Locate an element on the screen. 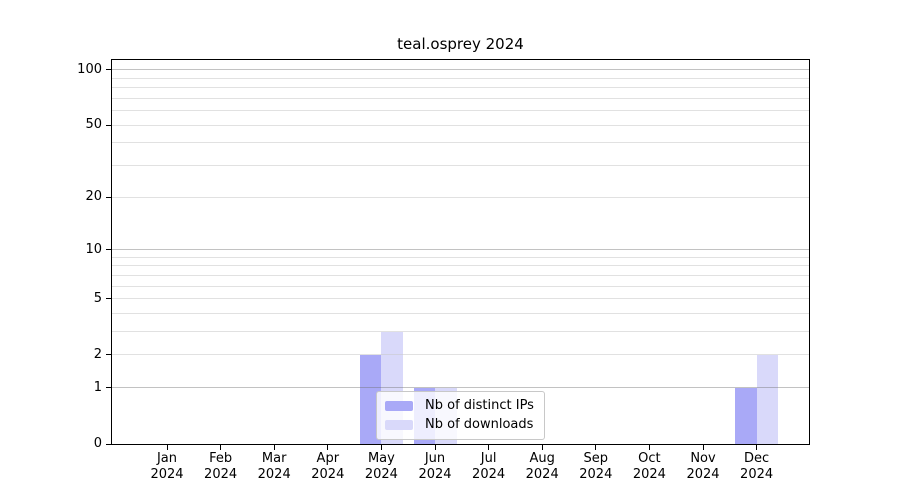 The width and height of the screenshot is (900, 500). y-tick-label-2: 2 is located at coordinates (97, 354).